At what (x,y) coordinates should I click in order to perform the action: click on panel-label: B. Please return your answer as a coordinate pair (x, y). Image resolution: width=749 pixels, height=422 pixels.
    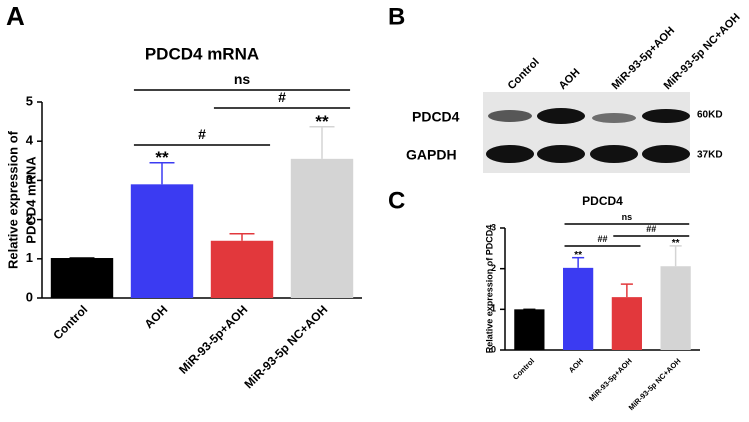
    Looking at the image, I should click on (396, 16).